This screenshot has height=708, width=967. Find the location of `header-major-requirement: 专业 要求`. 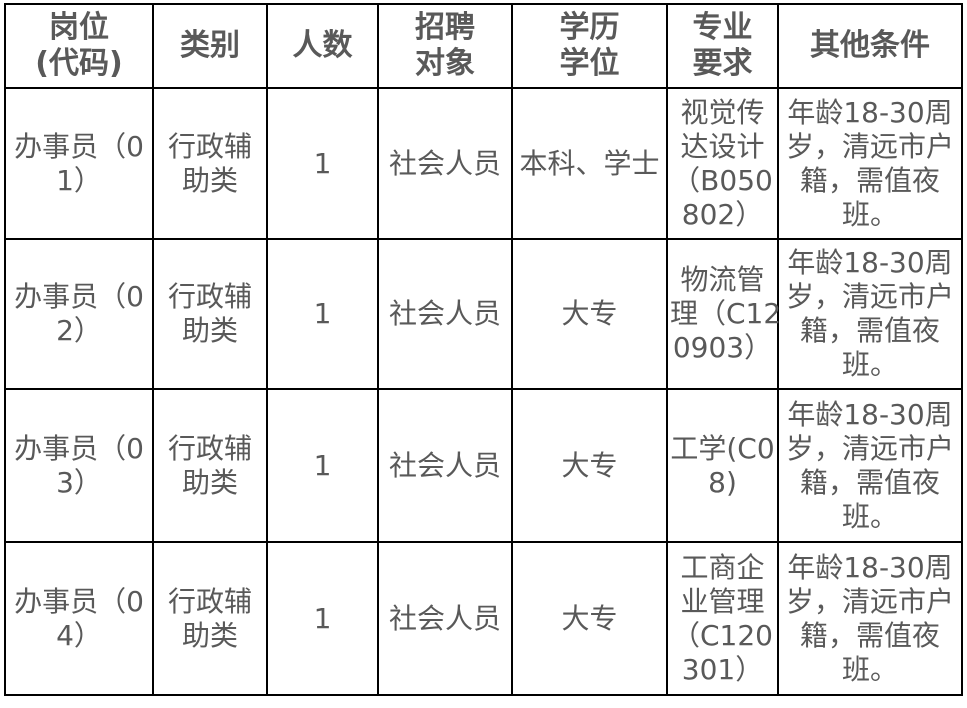

header-major-requirement: 专业 要求 is located at coordinates (722, 46).